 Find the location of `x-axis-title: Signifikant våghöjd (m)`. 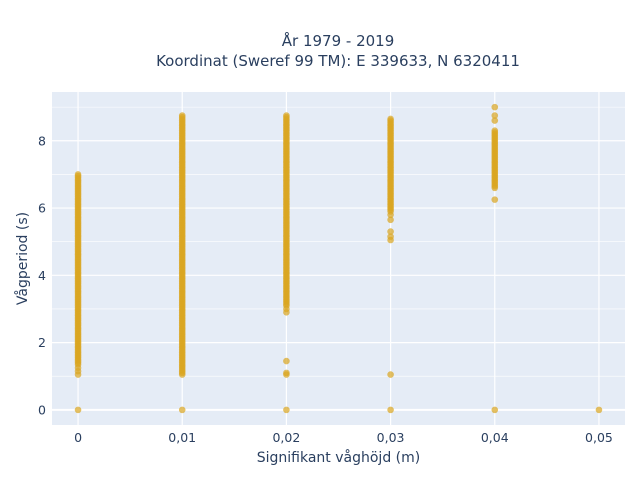

x-axis-title: Signifikant våghöjd (m) is located at coordinates (338, 457).